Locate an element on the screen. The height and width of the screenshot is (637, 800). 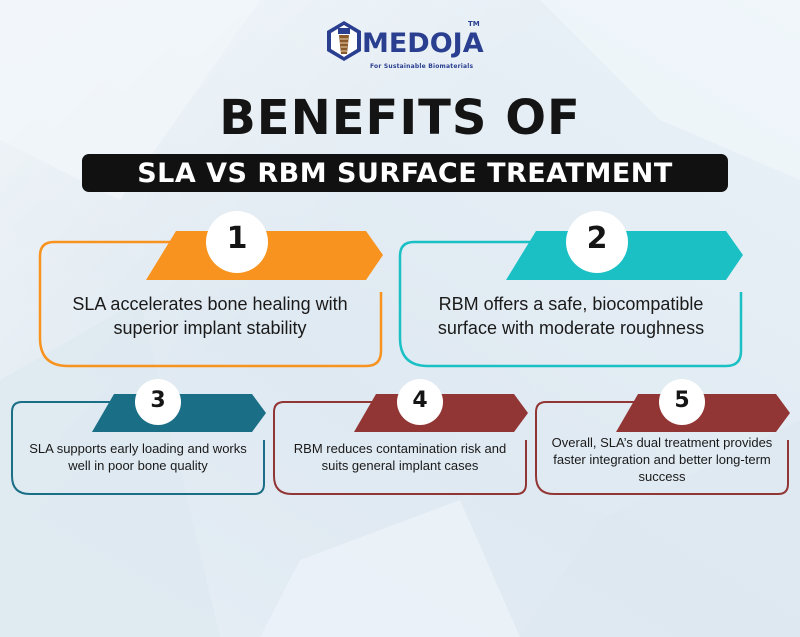
page-title: BENEFITS OF is located at coordinates (400, 118).